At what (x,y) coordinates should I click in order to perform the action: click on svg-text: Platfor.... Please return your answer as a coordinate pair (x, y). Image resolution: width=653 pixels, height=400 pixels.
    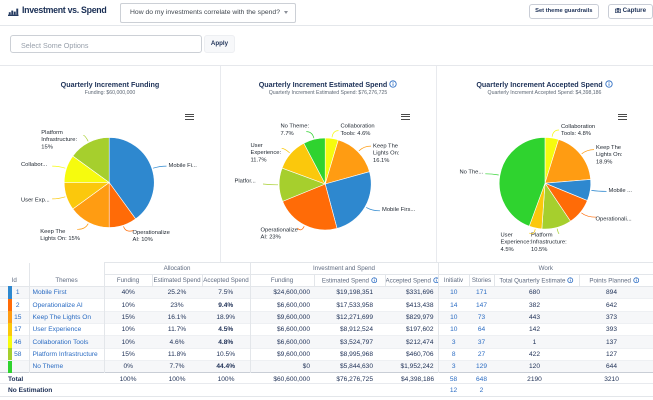
    Looking at the image, I should click on (246, 182).